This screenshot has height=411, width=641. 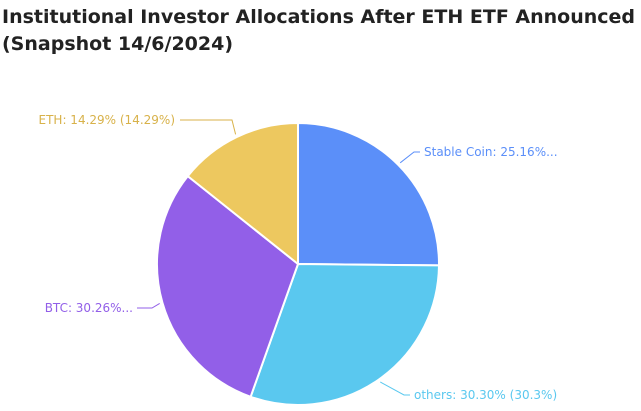 What do you see at coordinates (107, 120) in the screenshot?
I see `slice-label: ETH: 14.29% (14.29%)` at bounding box center [107, 120].